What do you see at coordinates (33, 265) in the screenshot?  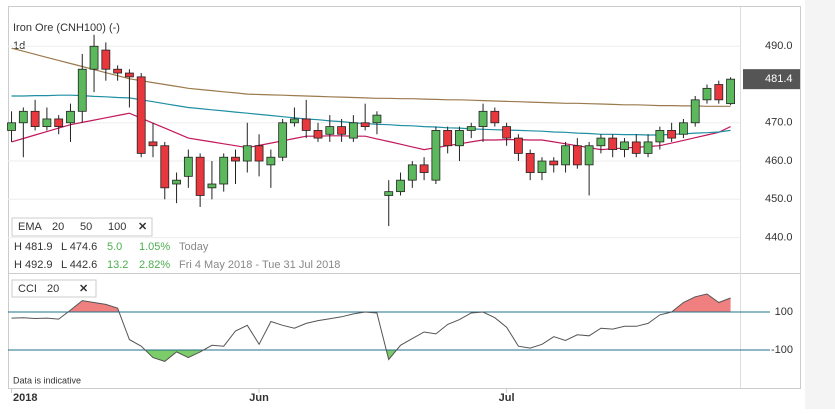 I see `info-text: H 492.9` at bounding box center [33, 265].